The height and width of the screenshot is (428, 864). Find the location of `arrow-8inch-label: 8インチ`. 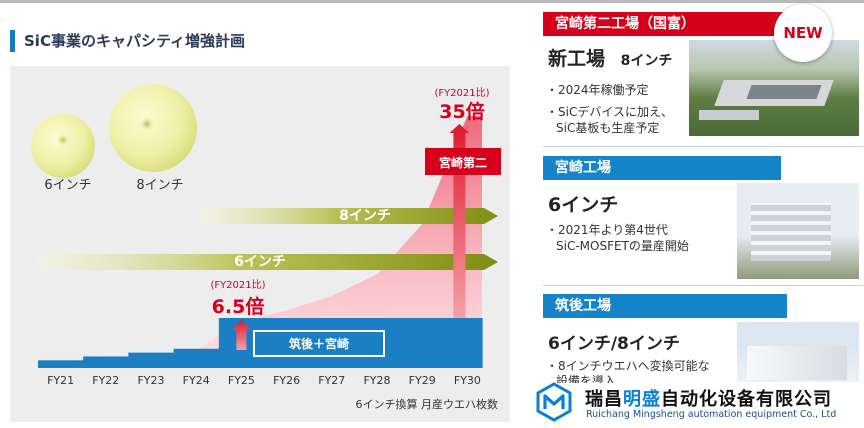

arrow-8inch-label: 8インチ is located at coordinates (365, 216).